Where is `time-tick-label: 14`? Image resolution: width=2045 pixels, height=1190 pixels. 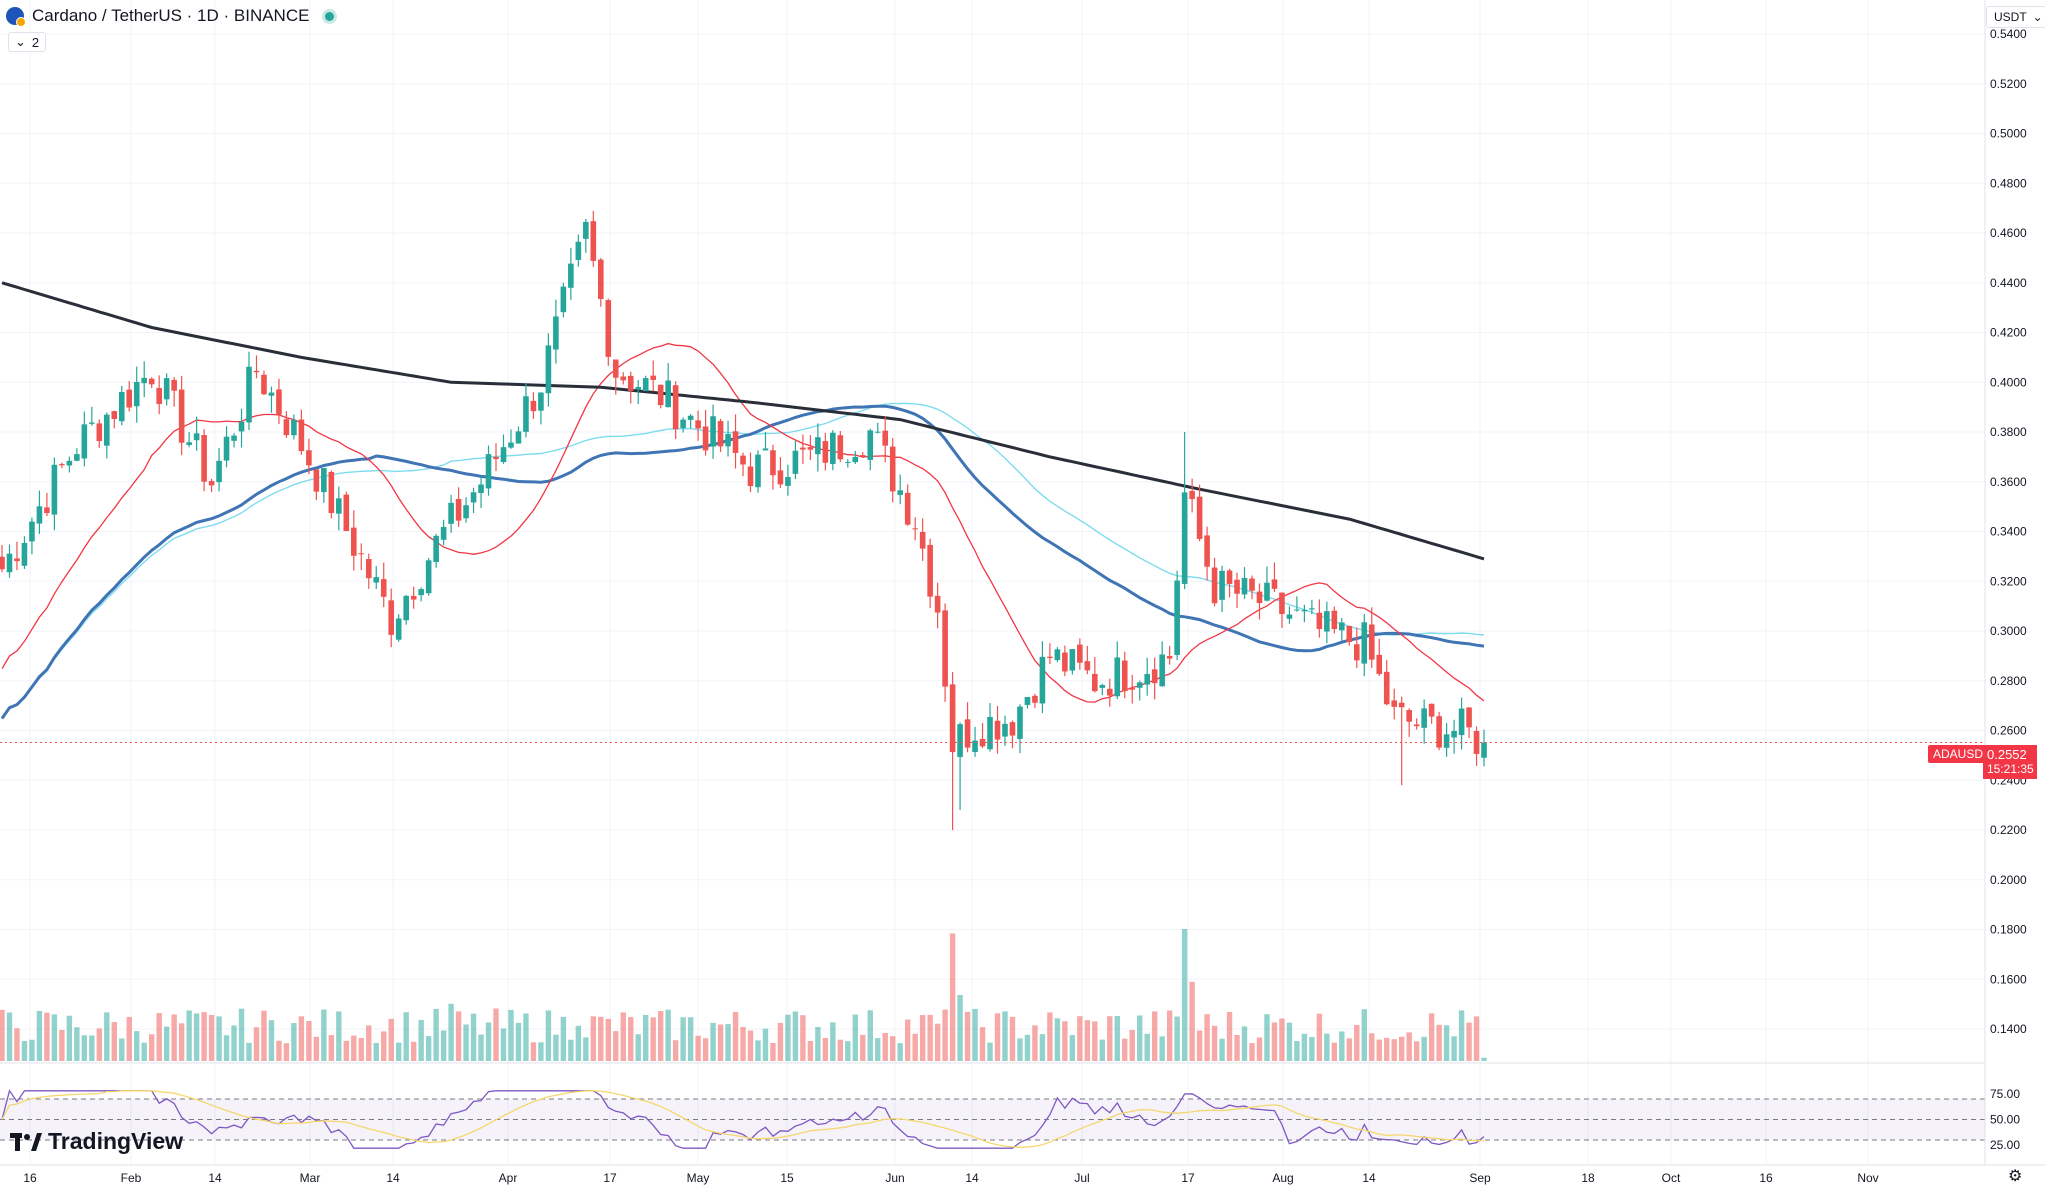 time-tick-label: 14 is located at coordinates (972, 1178).